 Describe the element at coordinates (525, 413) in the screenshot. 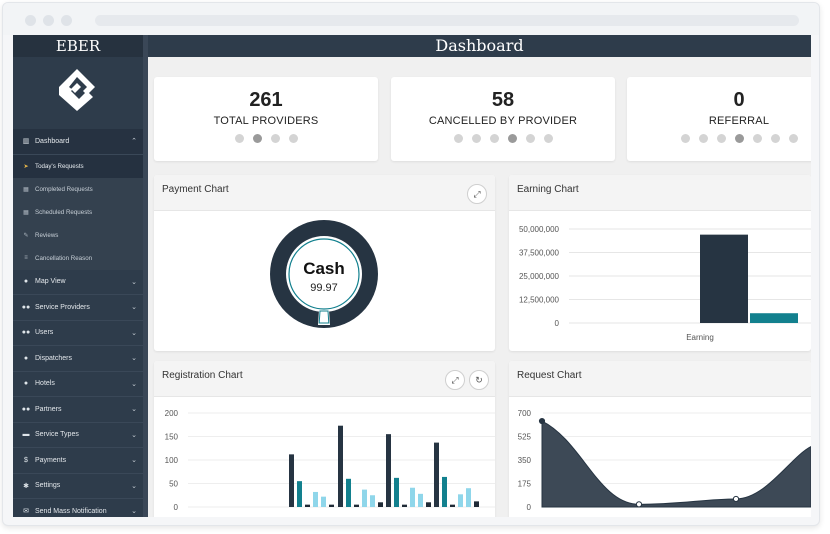

I see `y-tick-label: 700` at that location.